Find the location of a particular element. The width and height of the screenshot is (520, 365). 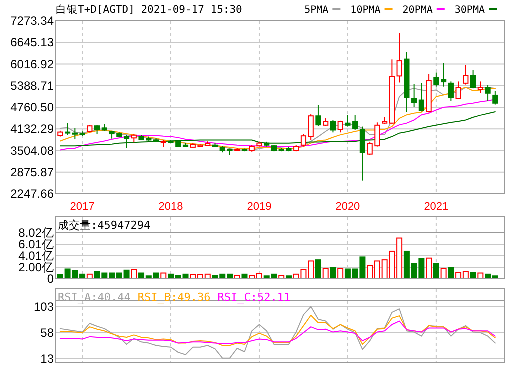

y-tick-label: 6.01亿 is located at coordinates (36, 245).